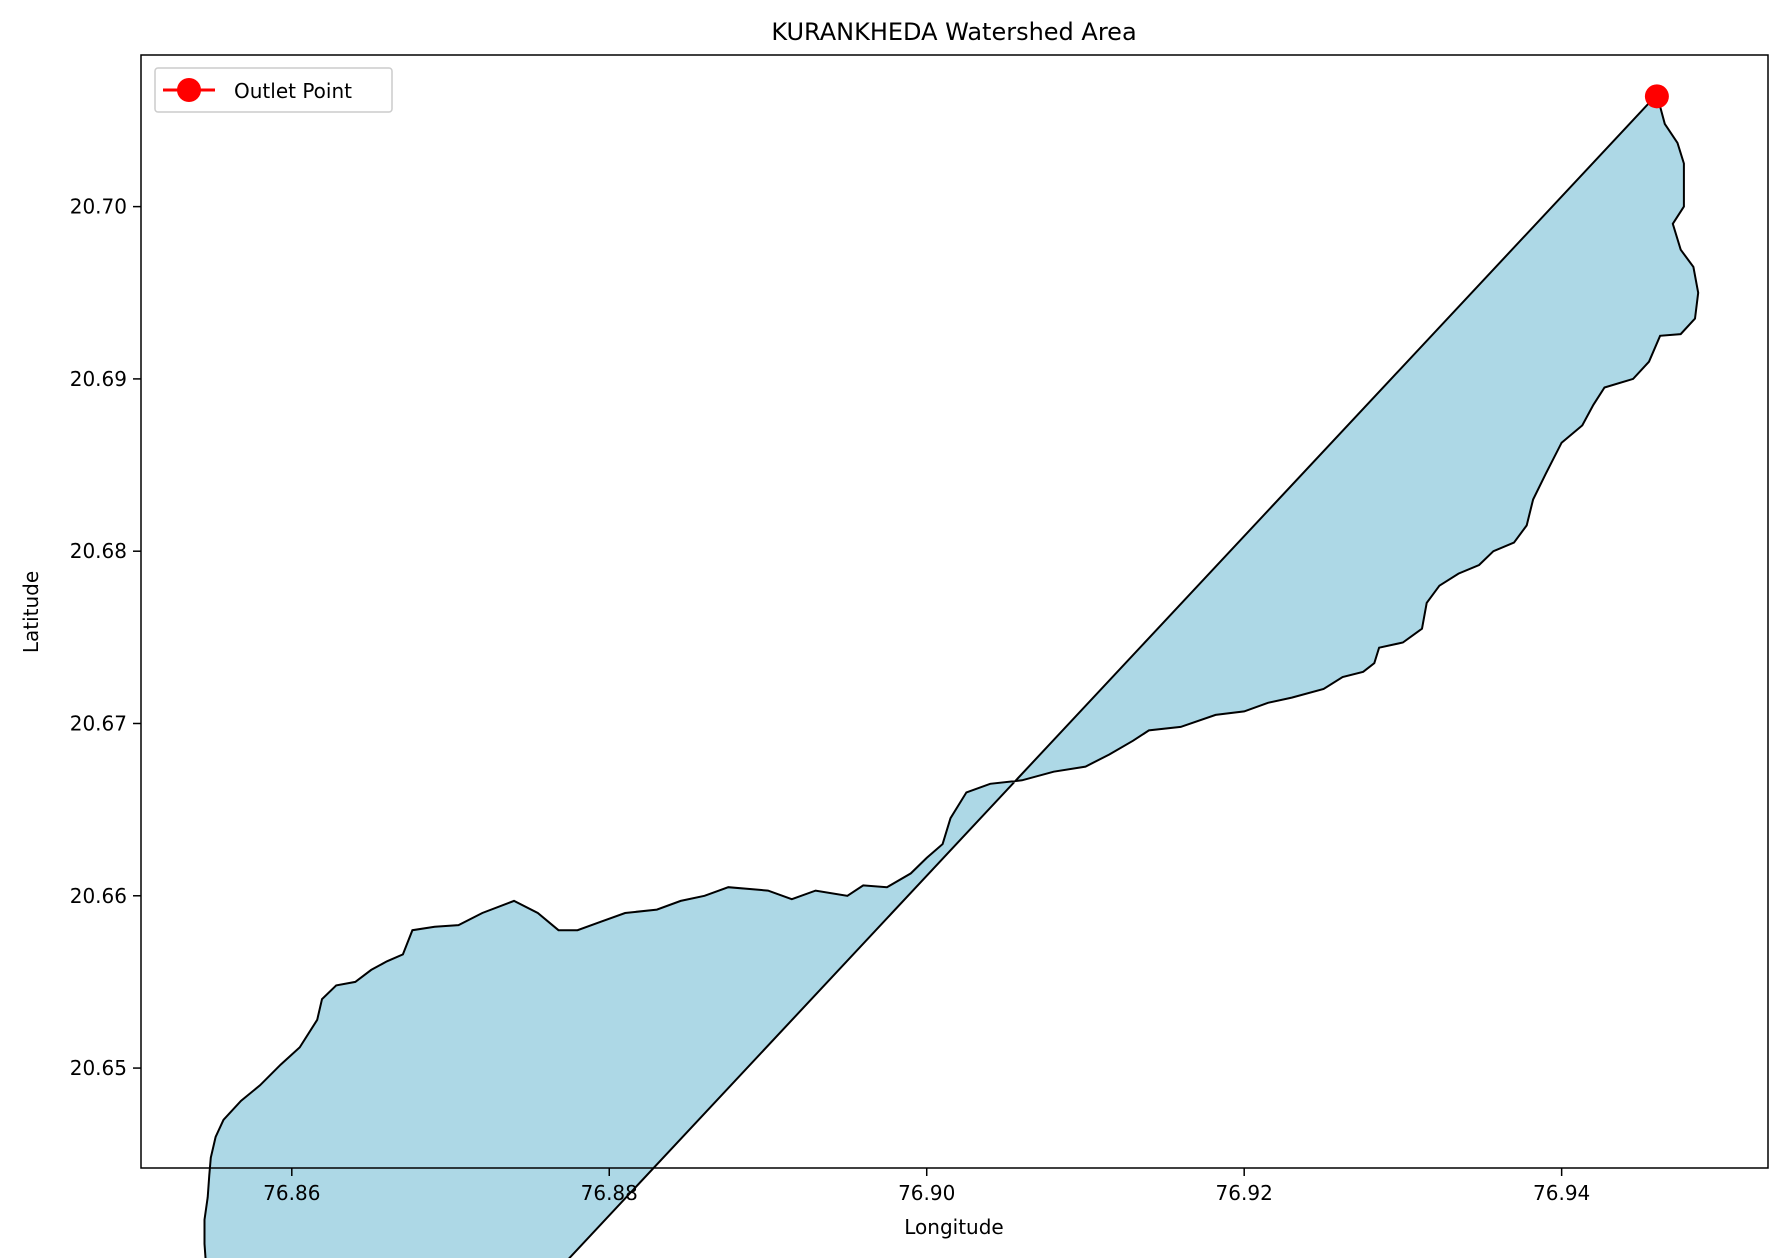 The height and width of the screenshot is (1258, 1781). What do you see at coordinates (293, 91) in the screenshot?
I see `legend-label: Outlet Point` at bounding box center [293, 91].